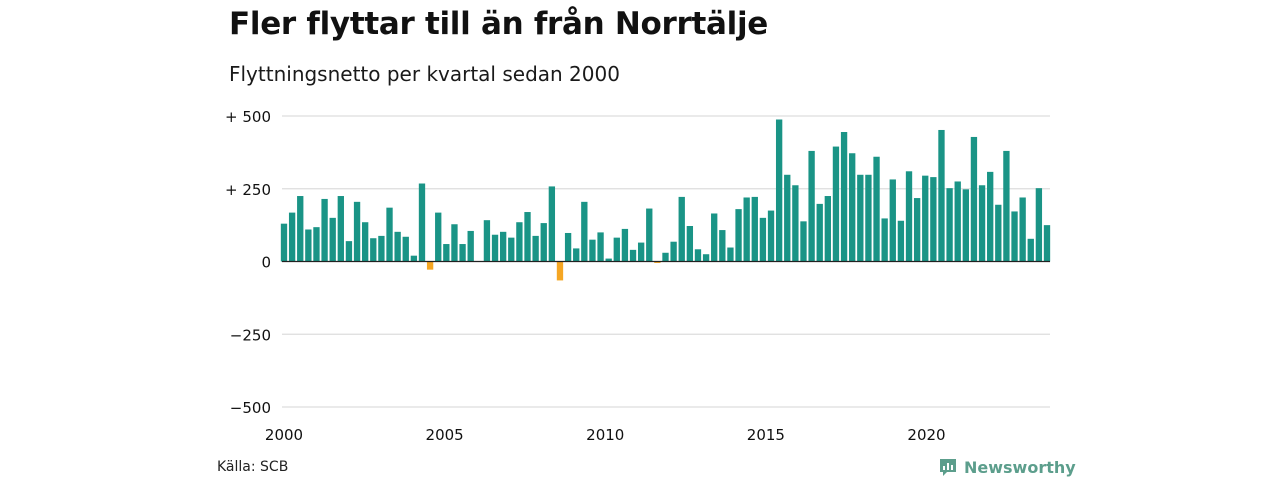 This screenshot has width=1280, height=480. Describe the element at coordinates (941, 195) in the screenshot. I see `bar: 2020 Q2: 452` at that location.